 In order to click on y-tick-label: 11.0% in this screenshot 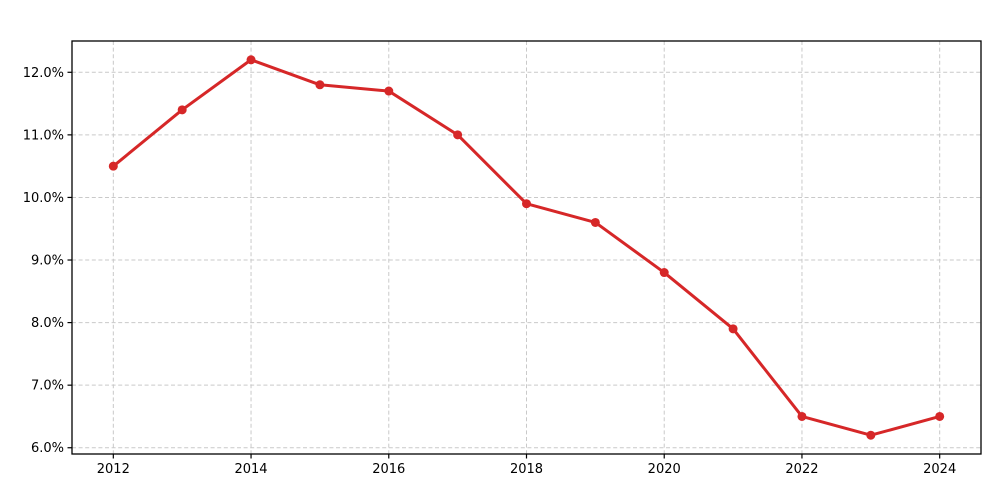, I will do `click(43, 135)`.